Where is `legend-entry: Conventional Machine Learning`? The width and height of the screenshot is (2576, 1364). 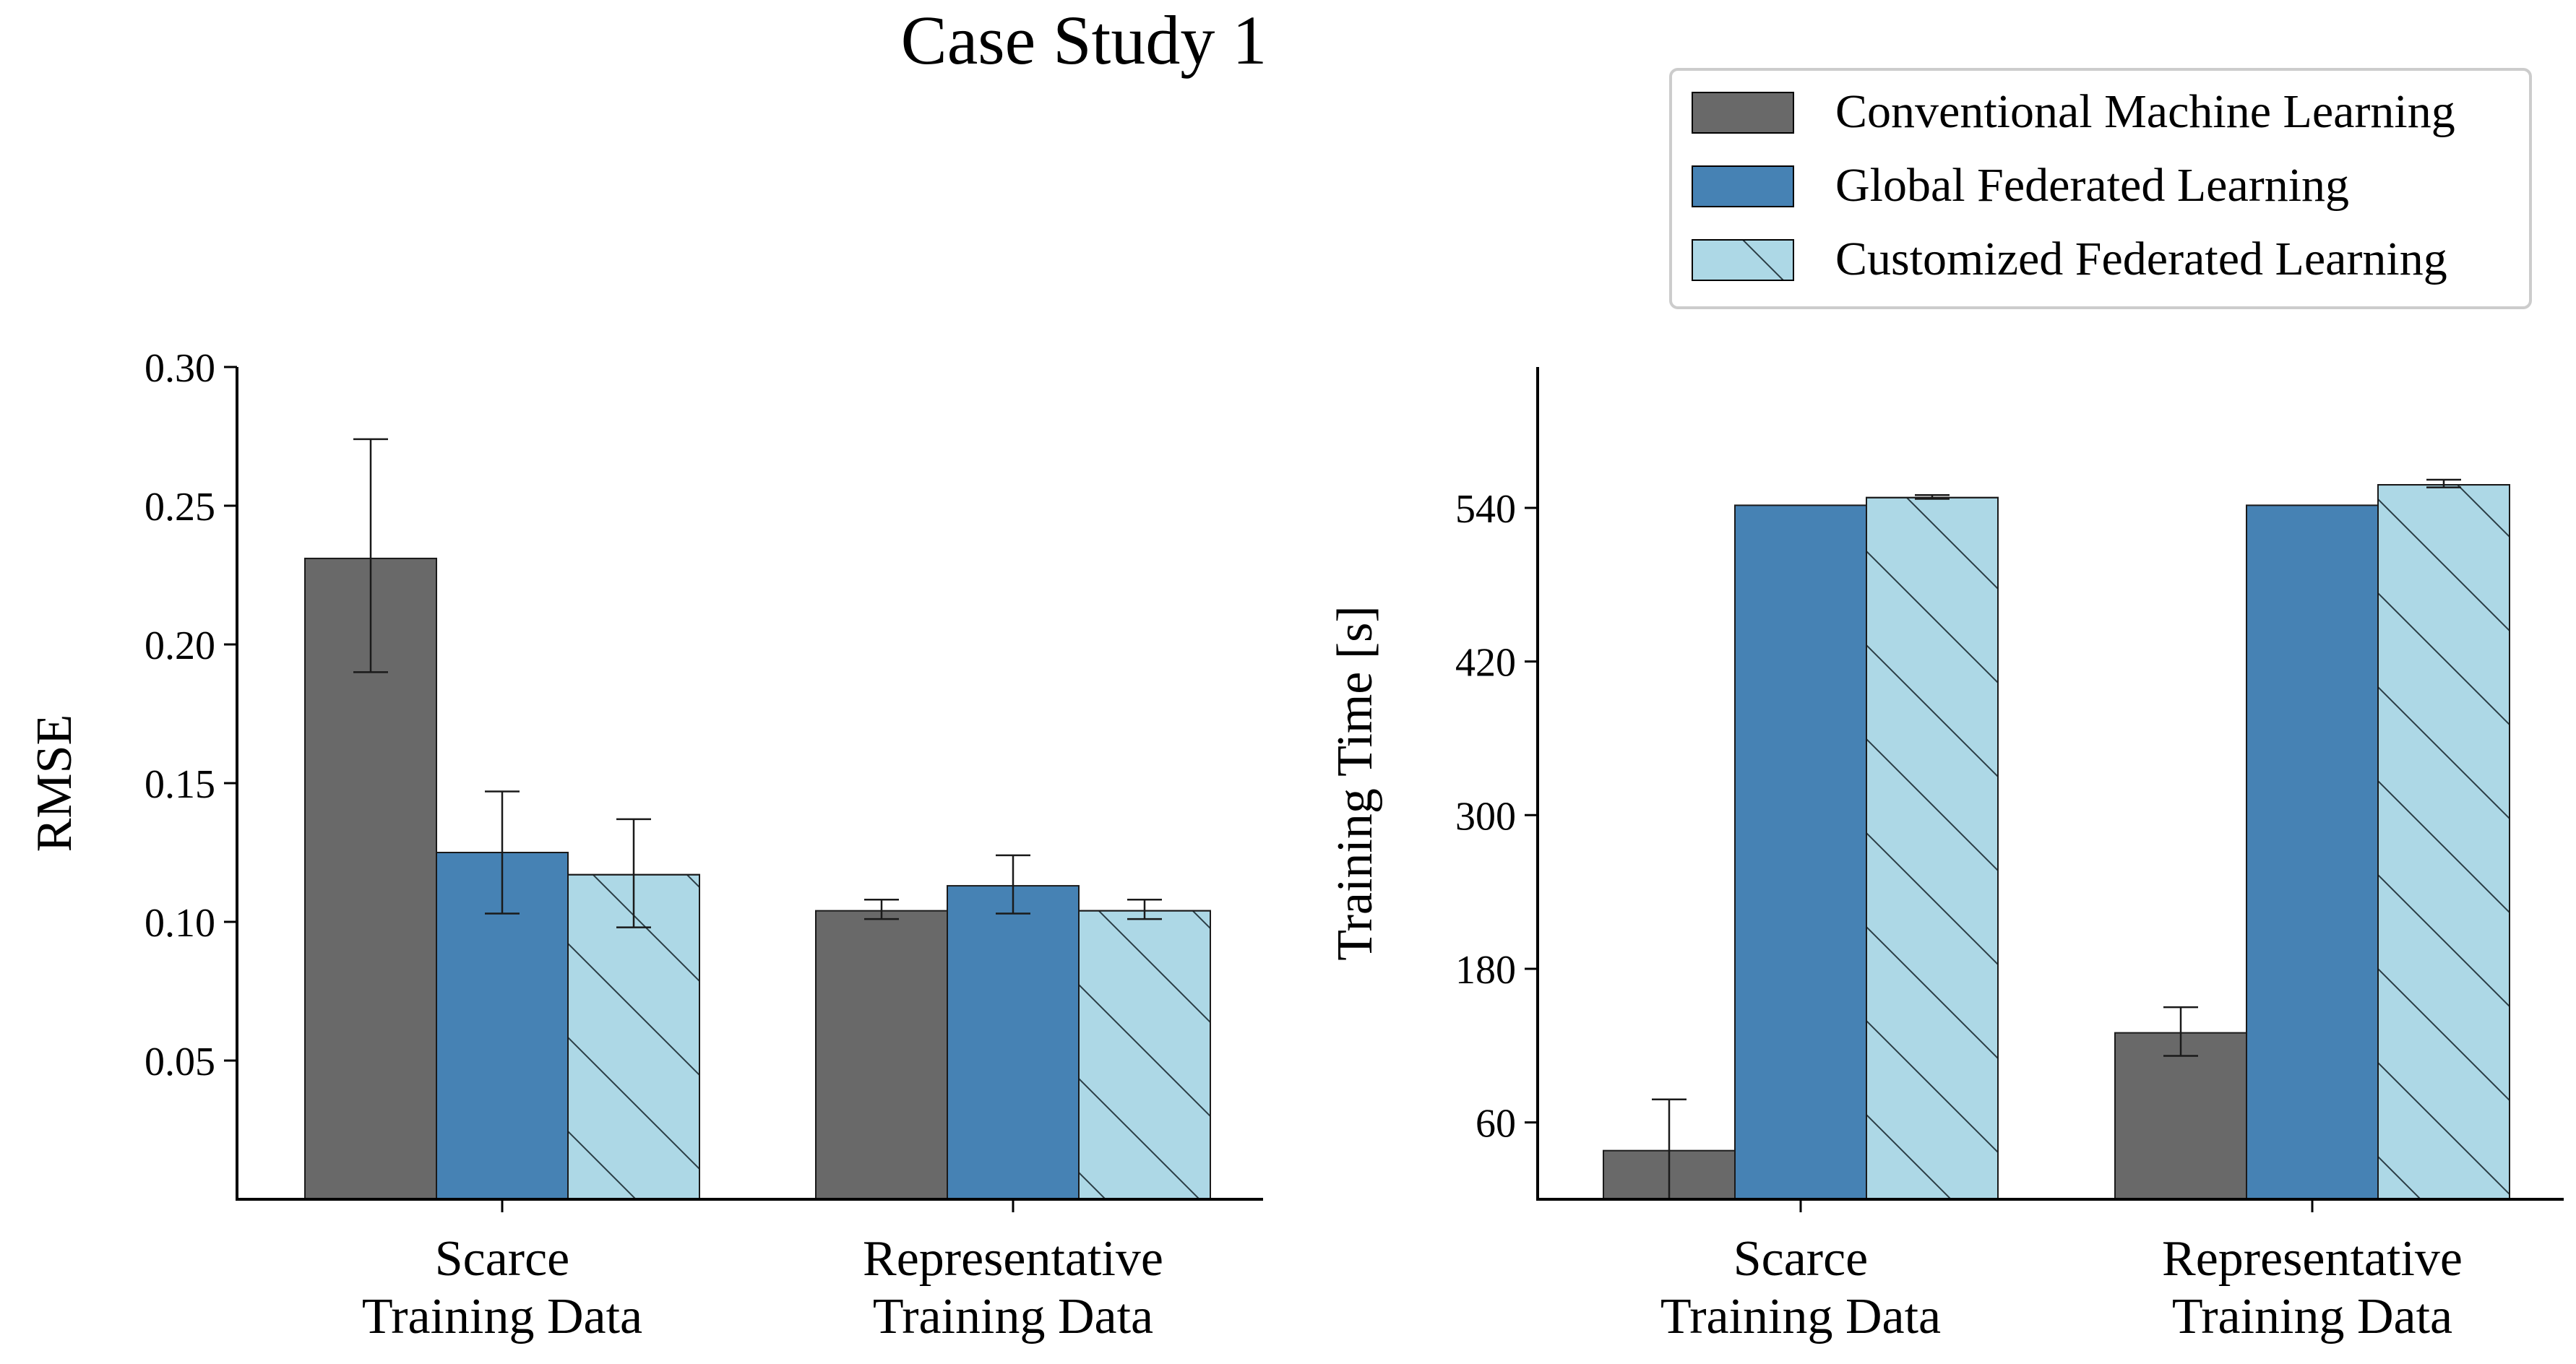 legend-entry: Conventional Machine Learning is located at coordinates (2073, 111).